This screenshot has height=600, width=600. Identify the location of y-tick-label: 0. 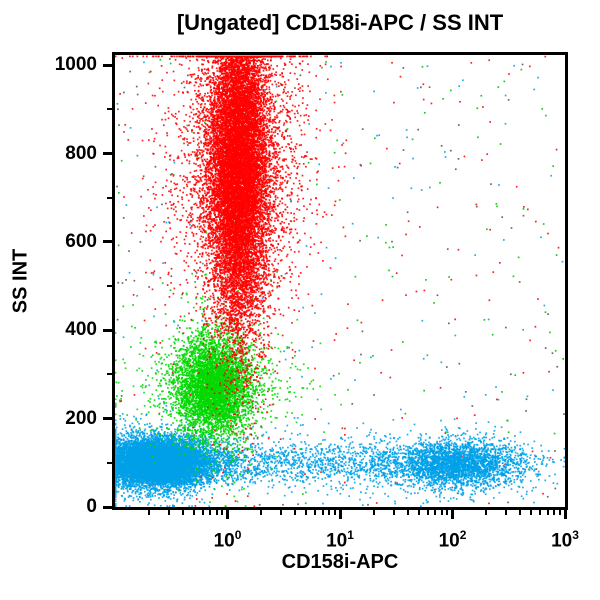
(91, 506).